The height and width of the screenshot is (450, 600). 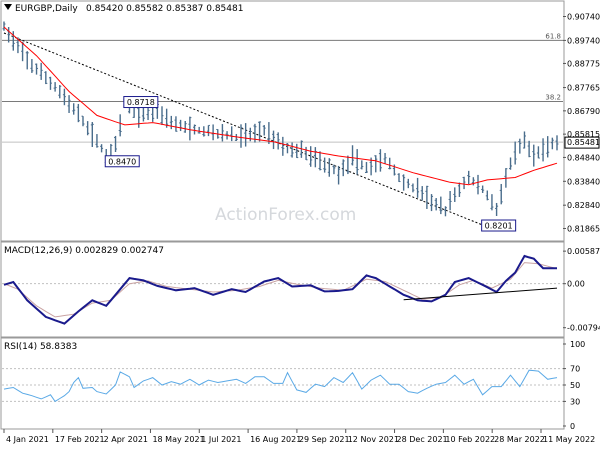 I want to click on macd-trendline, so click(x=480, y=294).